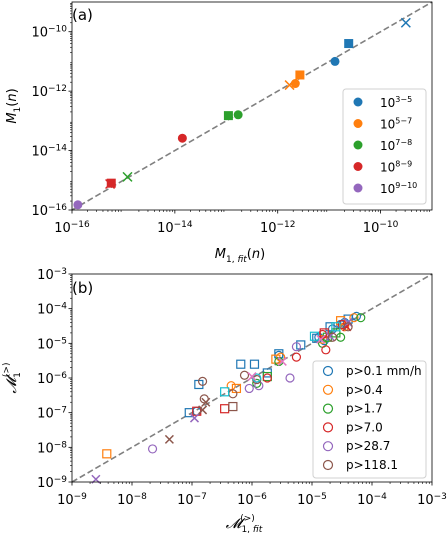 The height and width of the screenshot is (537, 447). I want to click on x-tick-label: 10⁻⁵, so click(312, 500).